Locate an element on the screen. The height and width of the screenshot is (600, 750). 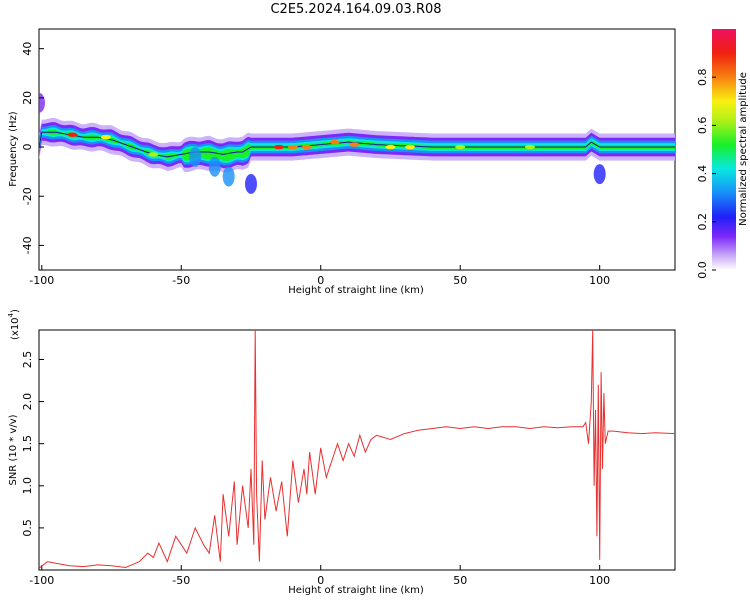
snr-y-axis-label: SNR (10 * v/v) is located at coordinates (13, 449).